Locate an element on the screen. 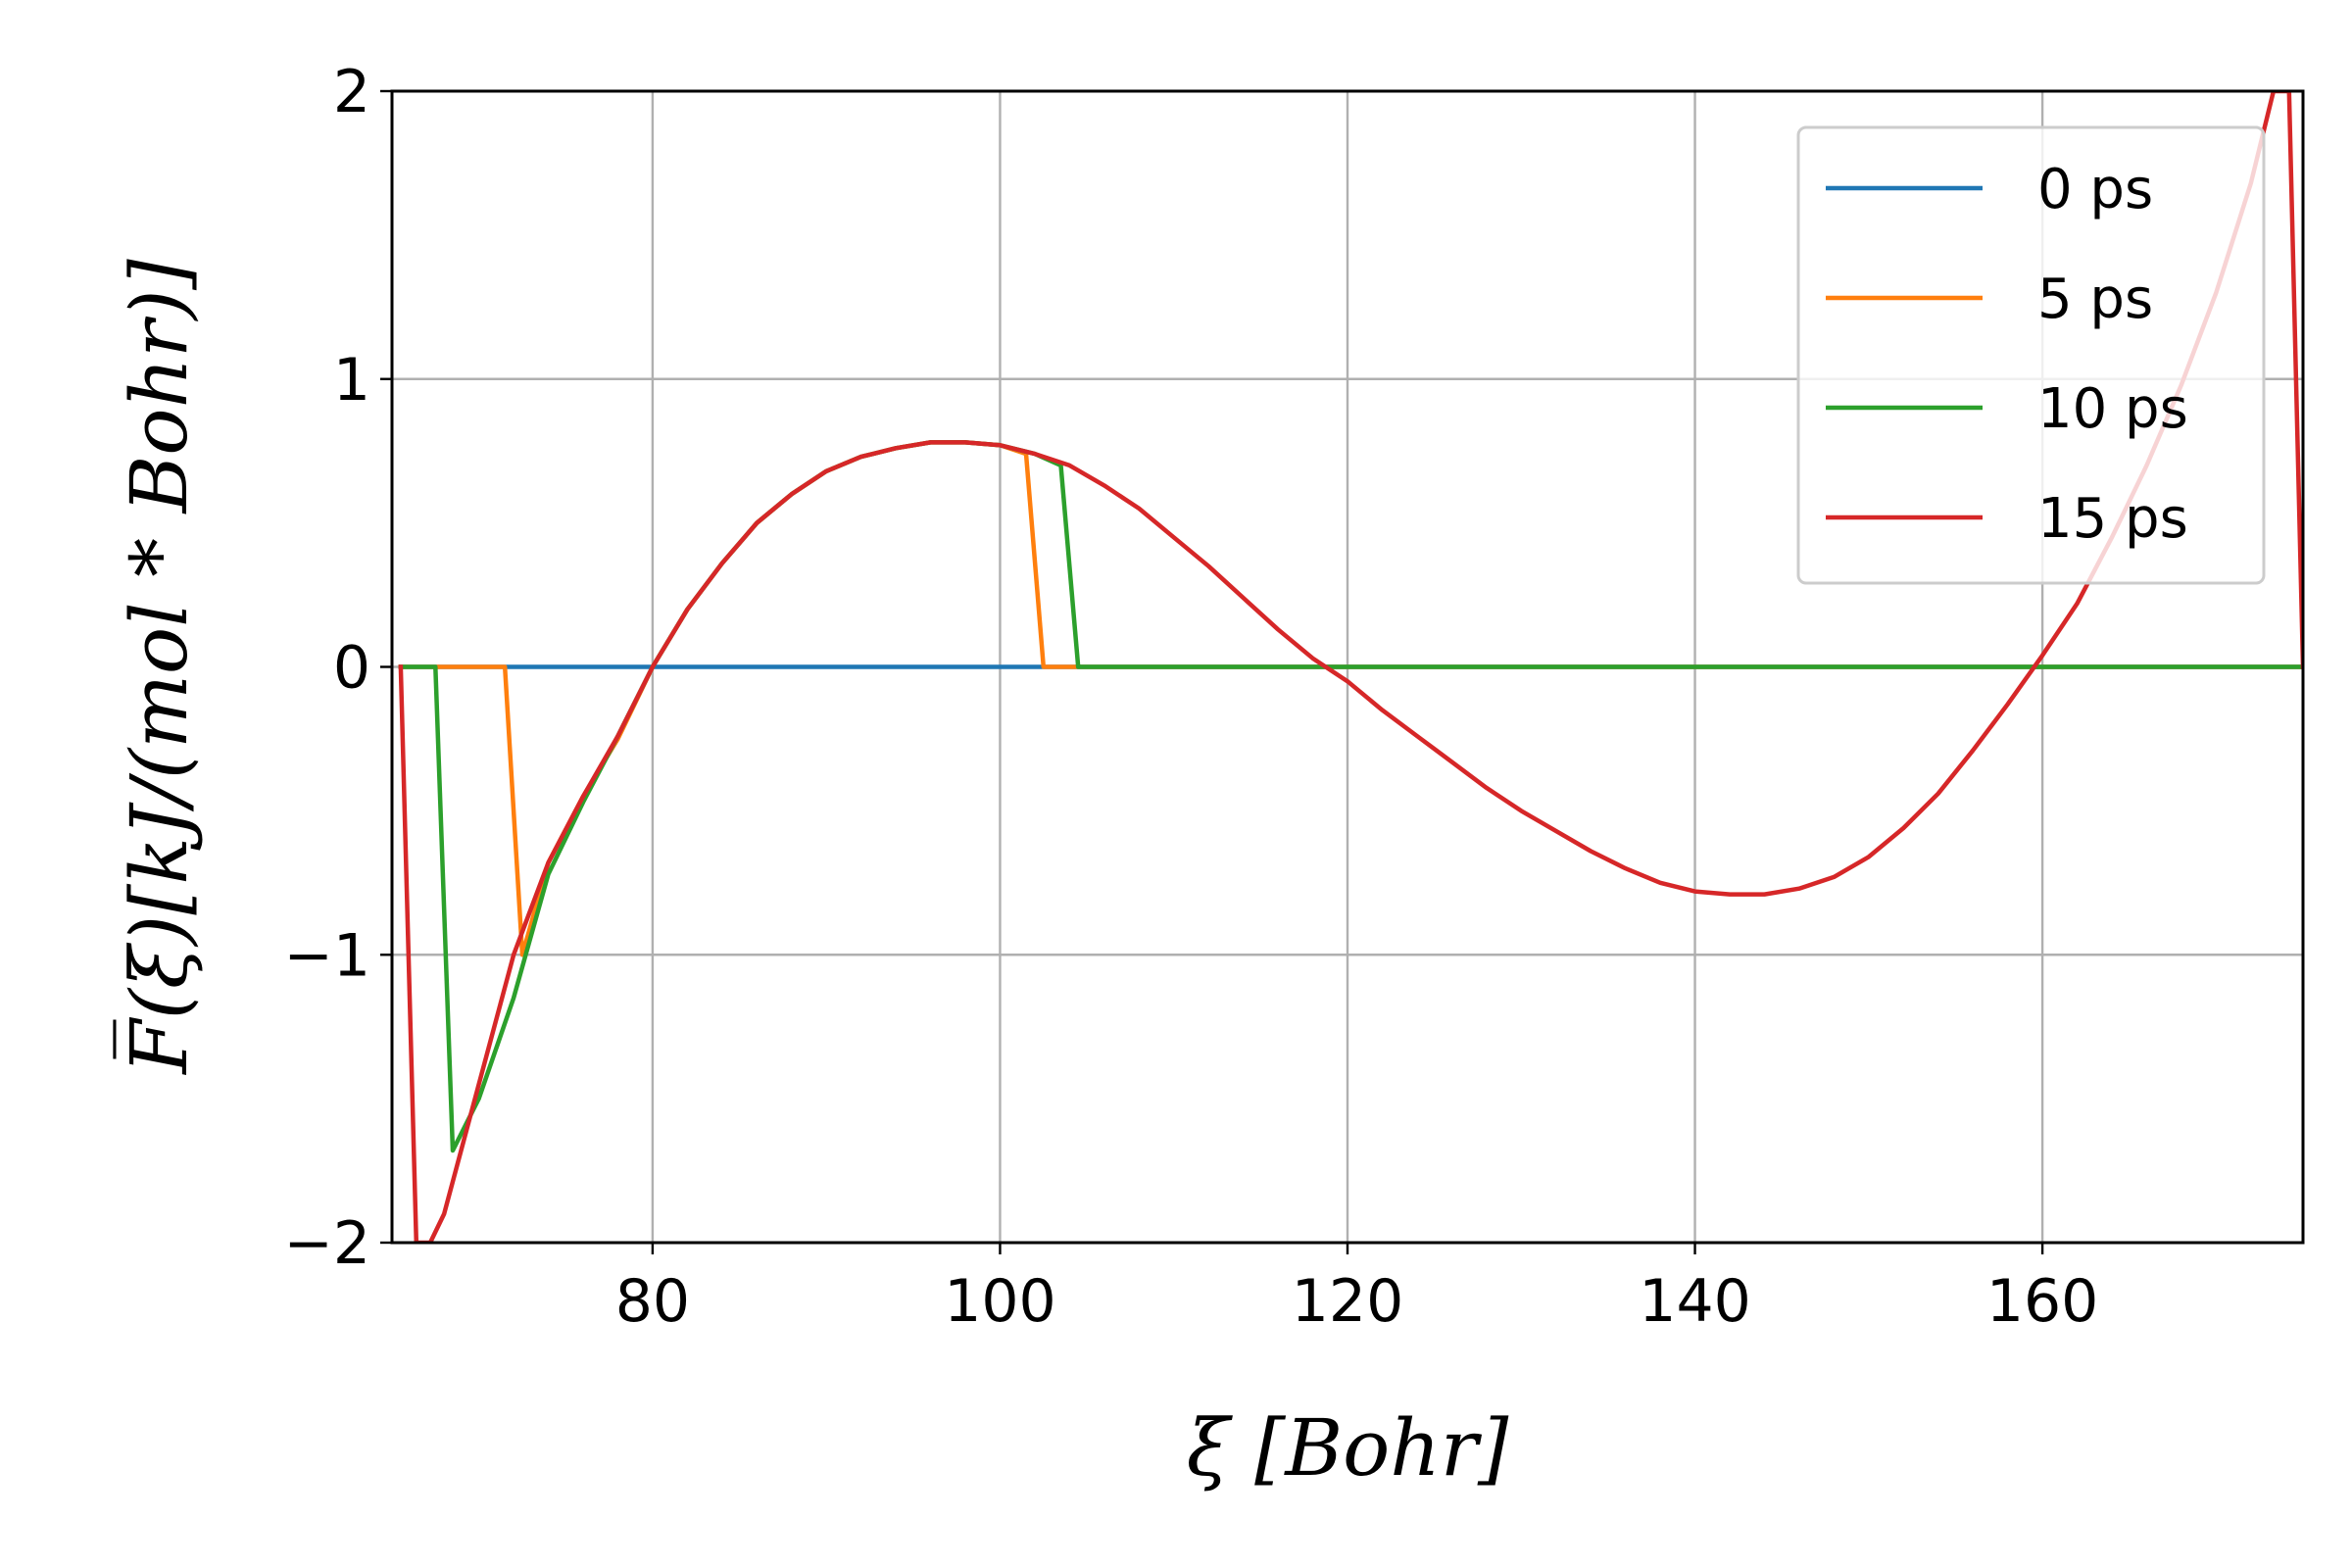  x-tick-label: 80 is located at coordinates (652, 1301).